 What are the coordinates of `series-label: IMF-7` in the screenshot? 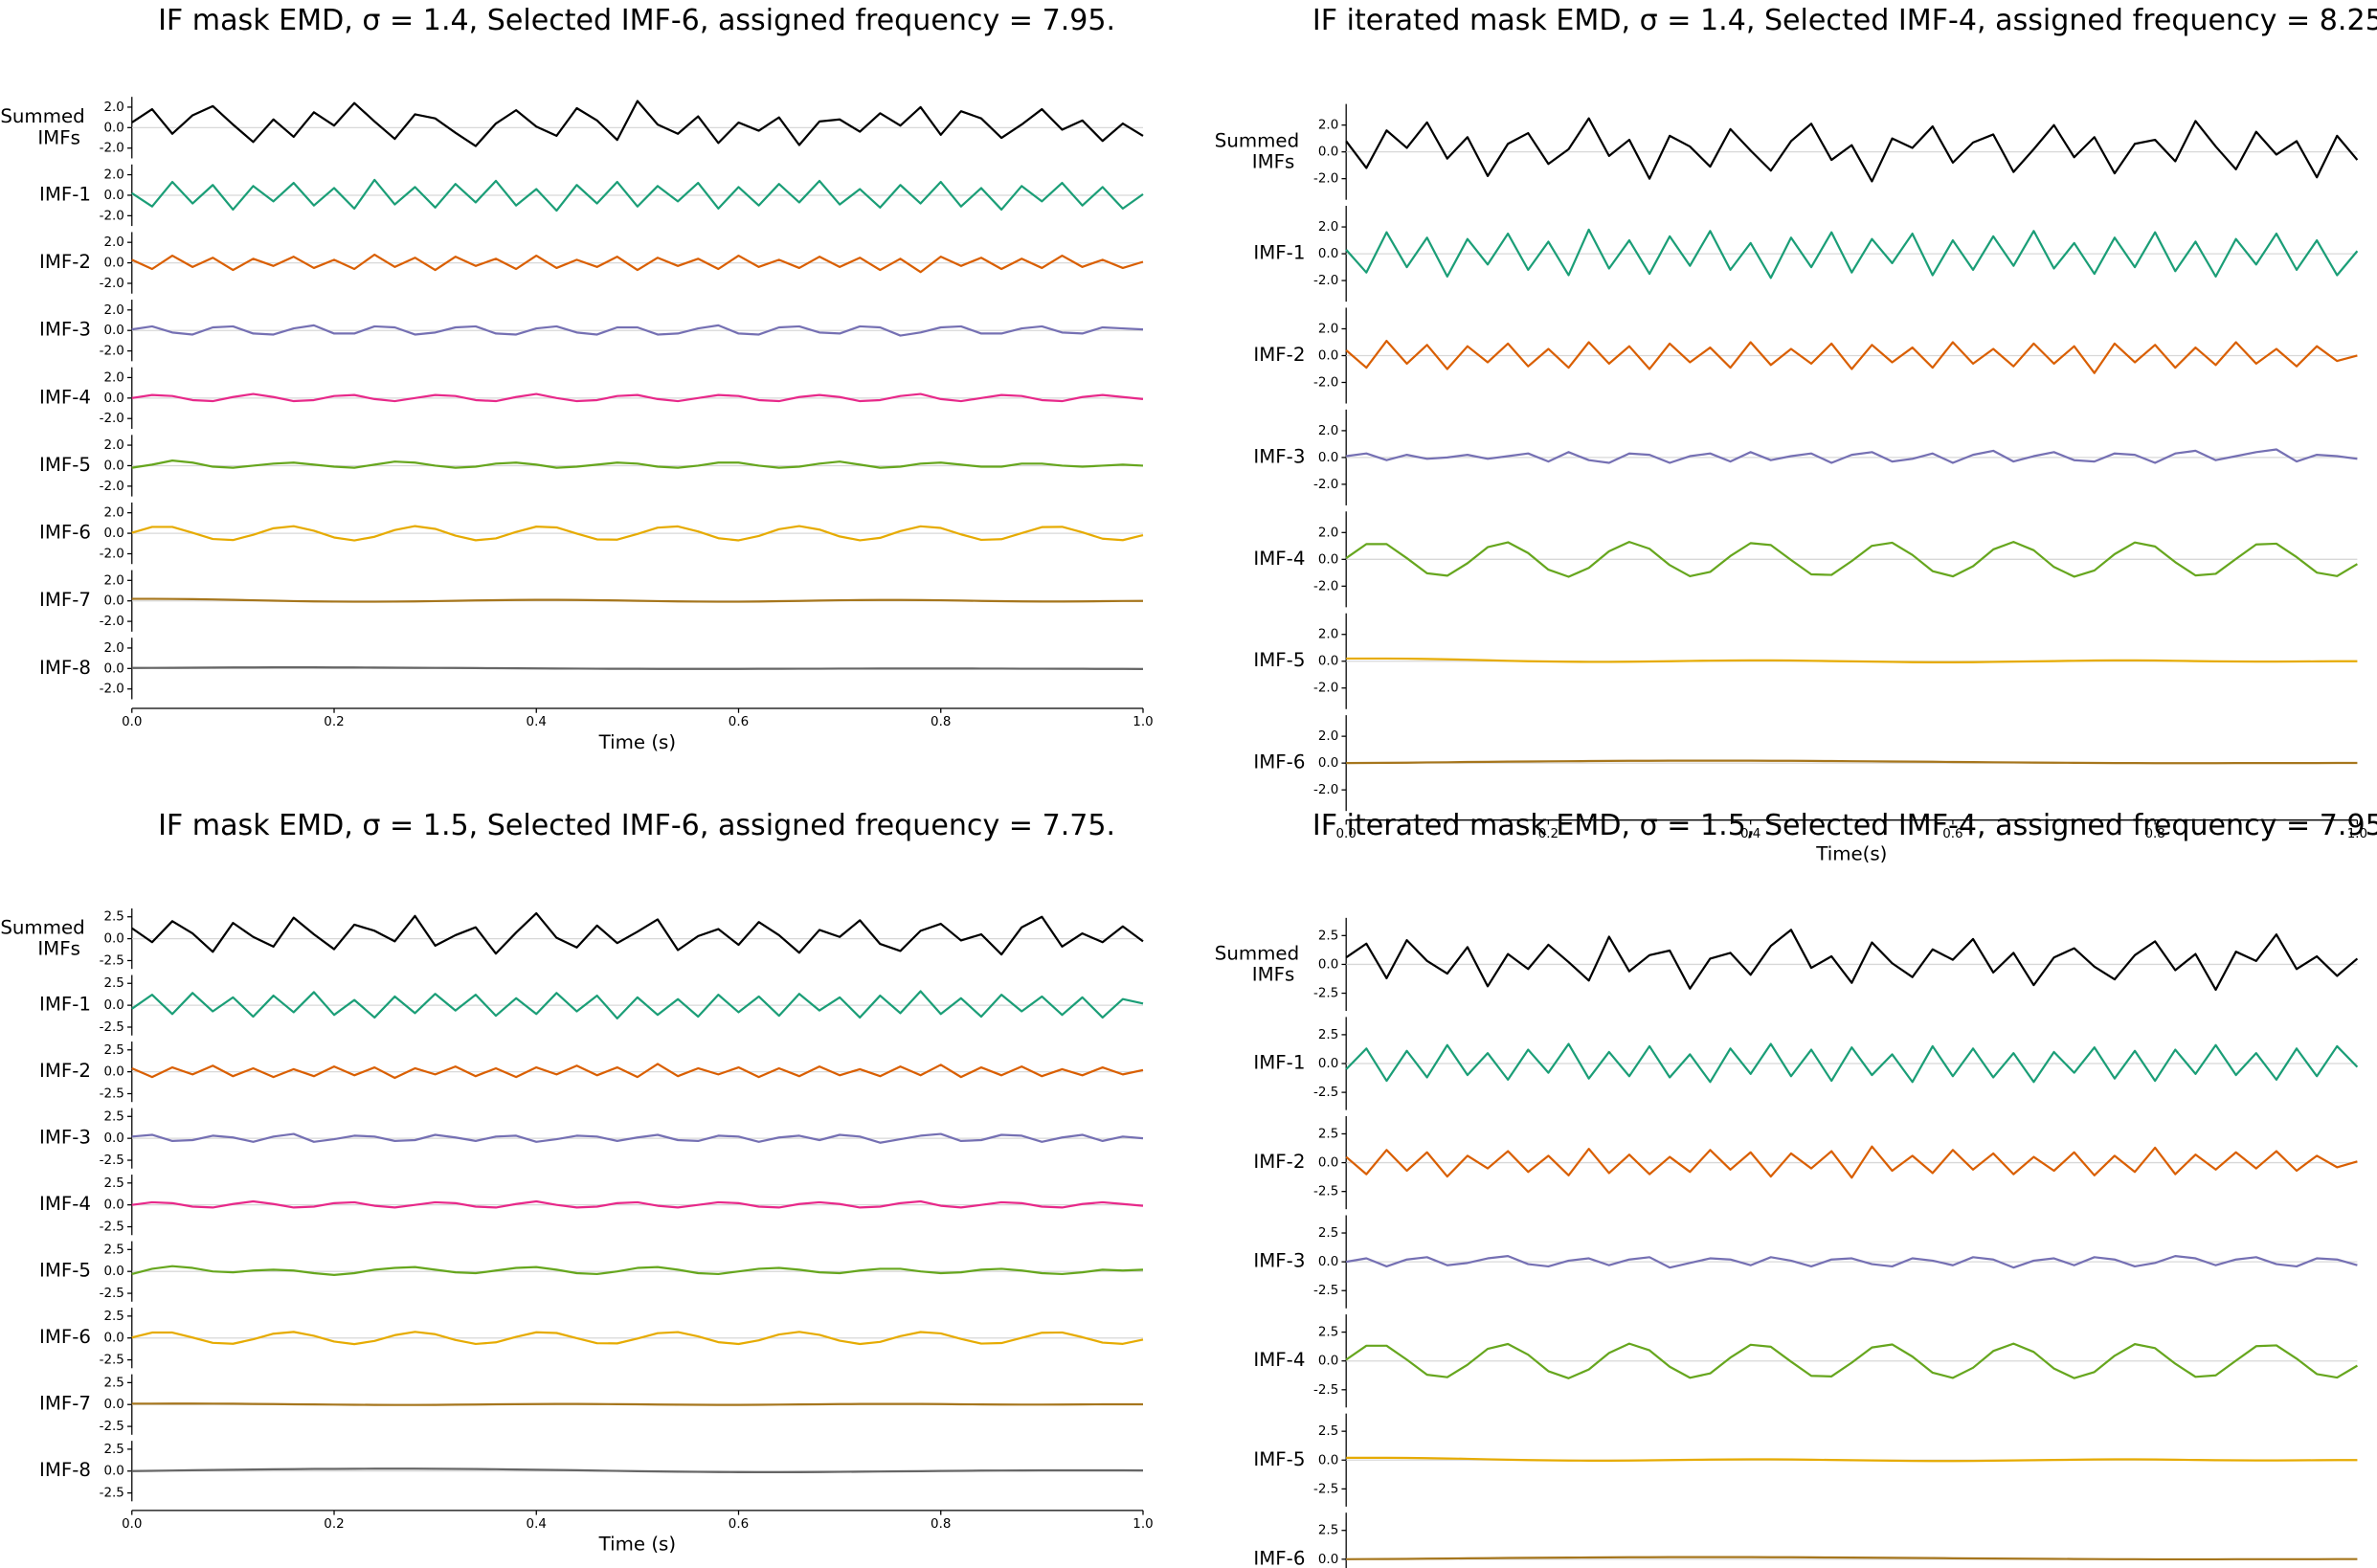 It's located at (65, 1404).